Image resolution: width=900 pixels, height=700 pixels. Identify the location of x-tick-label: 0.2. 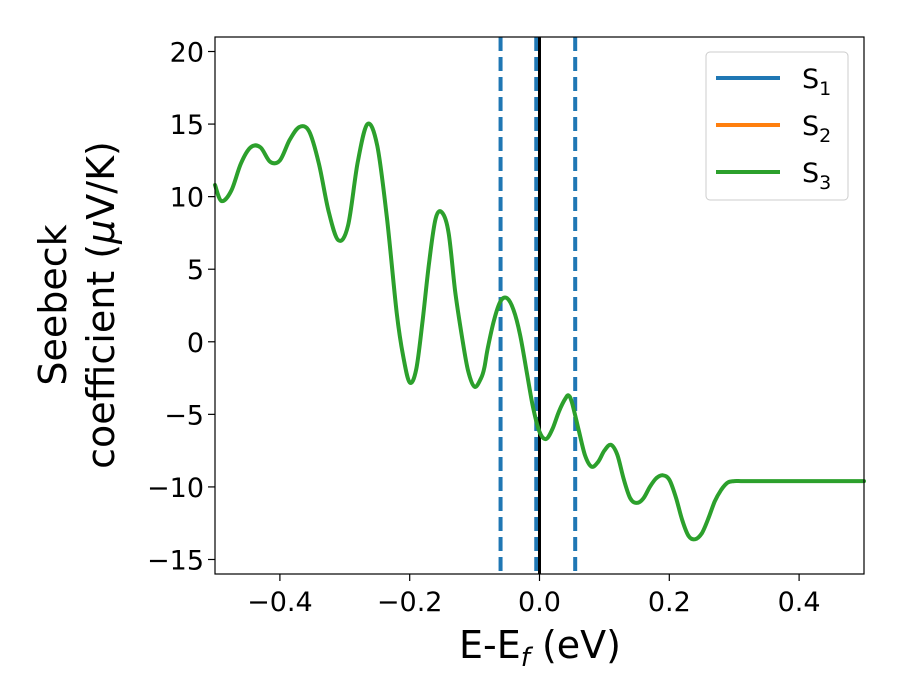
(669, 602).